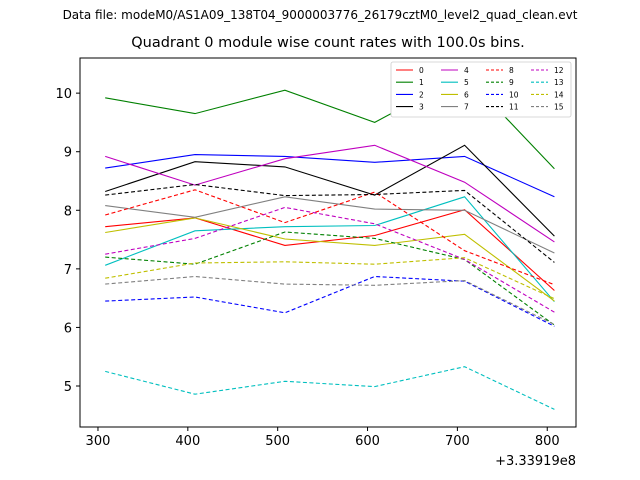  What do you see at coordinates (559, 94) in the screenshot?
I see `legend-label-14: 14` at bounding box center [559, 94].